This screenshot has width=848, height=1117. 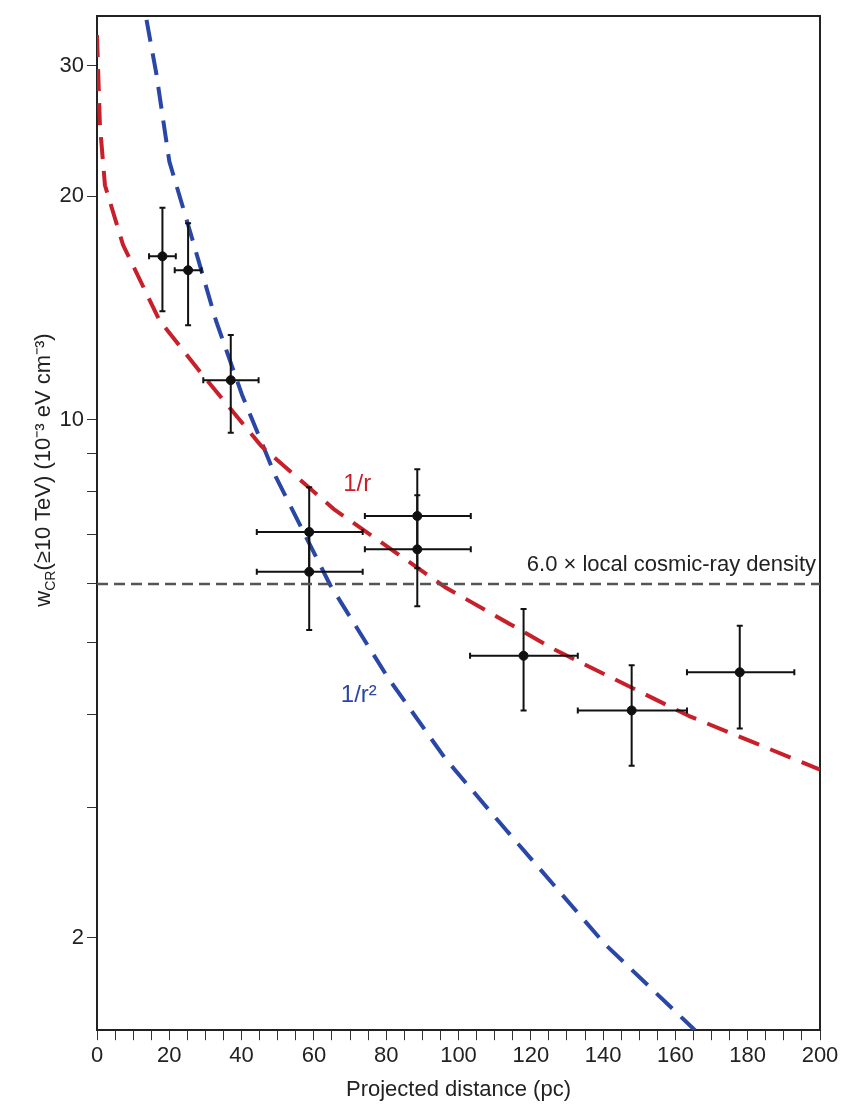 What do you see at coordinates (169, 1055) in the screenshot?
I see `x-tick-label: 20` at bounding box center [169, 1055].